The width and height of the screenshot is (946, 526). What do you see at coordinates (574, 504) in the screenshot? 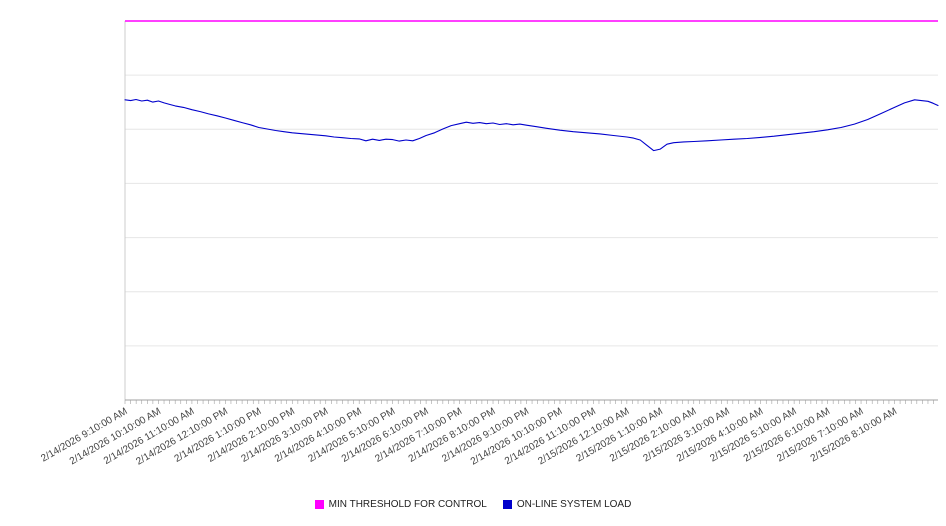
I see `online-system-load-legend-label: ON-LINE SYSTEM LOAD` at bounding box center [574, 504].